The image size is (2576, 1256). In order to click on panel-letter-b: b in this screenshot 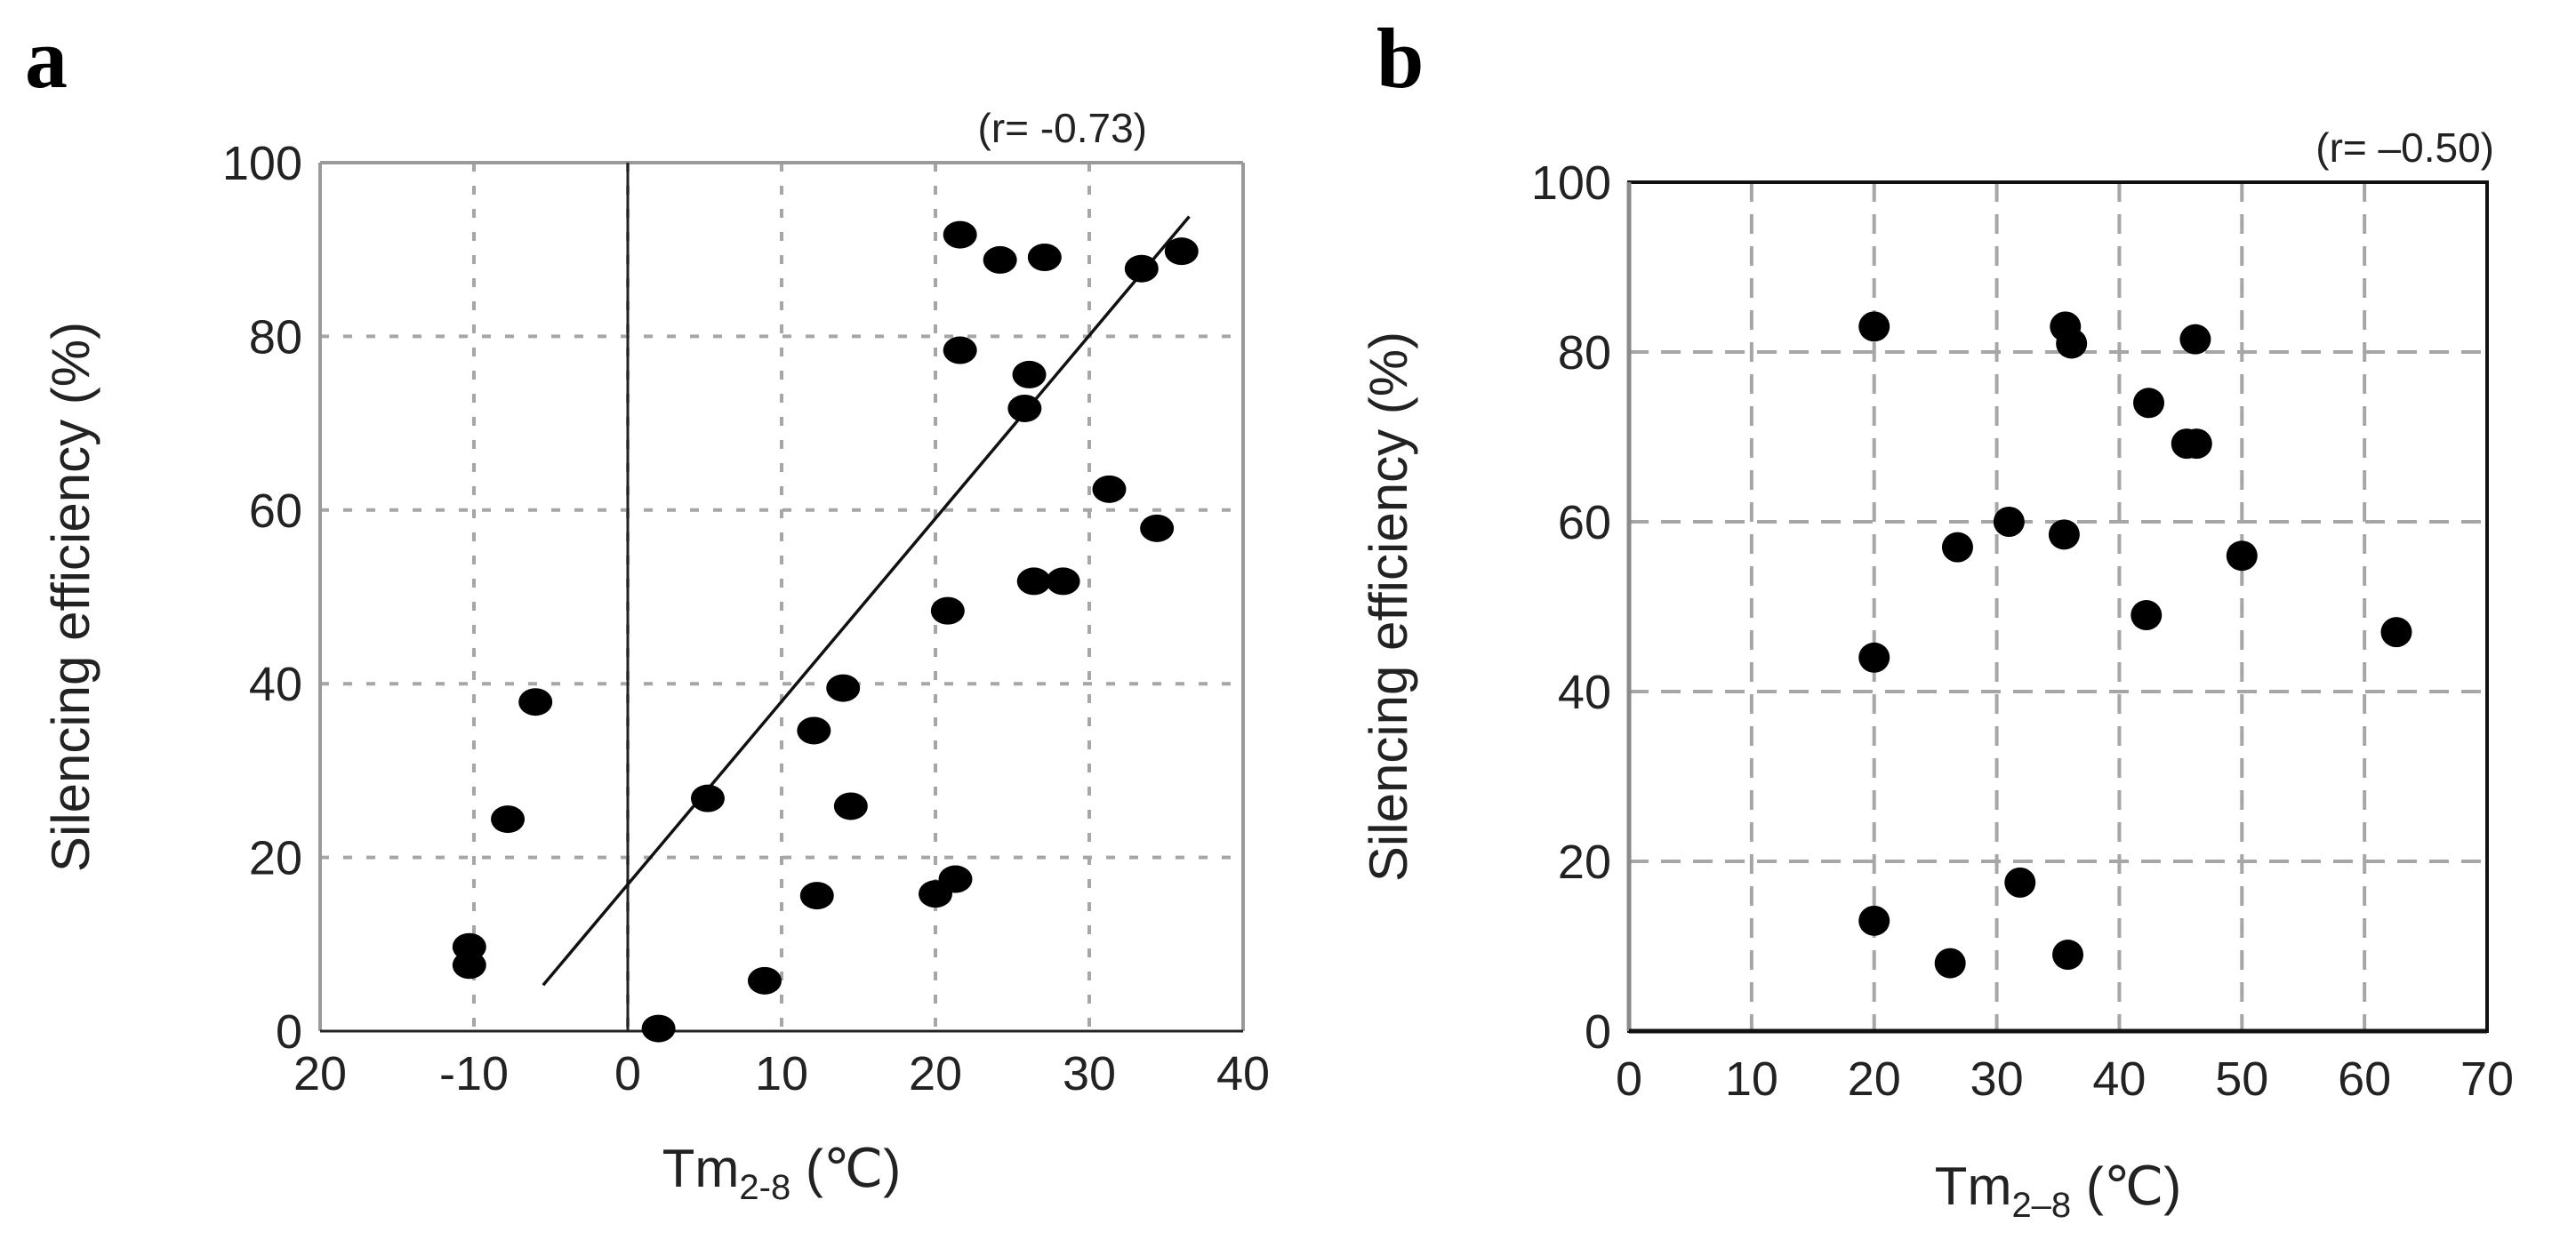, I will do `click(1400, 58)`.